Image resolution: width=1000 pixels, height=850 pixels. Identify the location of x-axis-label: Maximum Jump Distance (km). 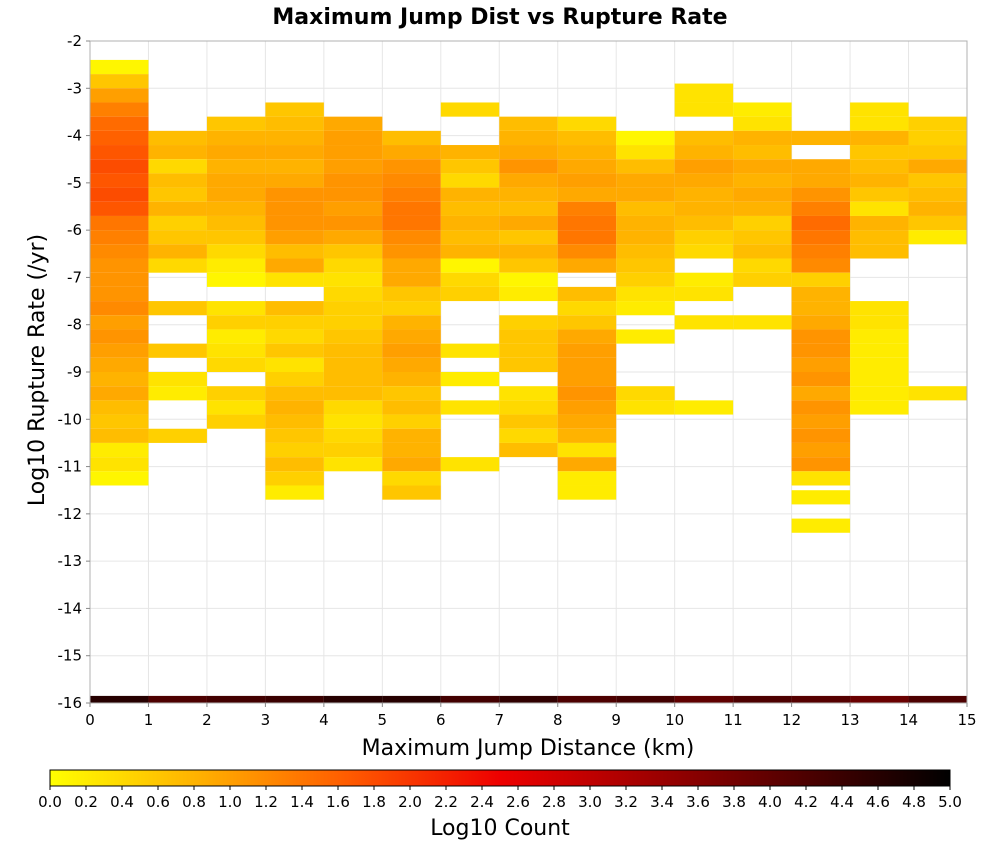
(528, 748).